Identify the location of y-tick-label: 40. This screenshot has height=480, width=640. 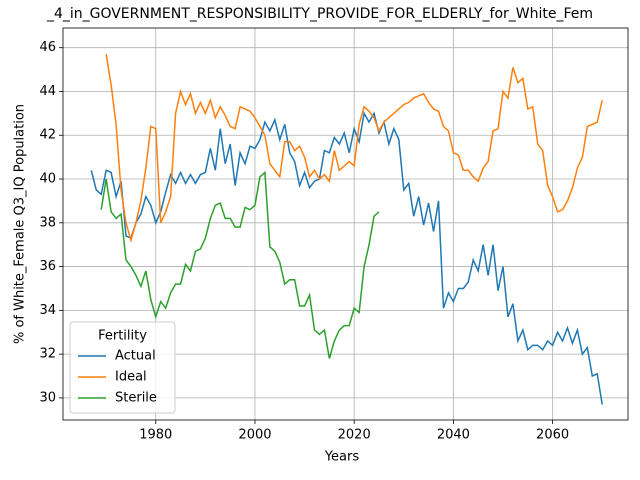
(47, 179).